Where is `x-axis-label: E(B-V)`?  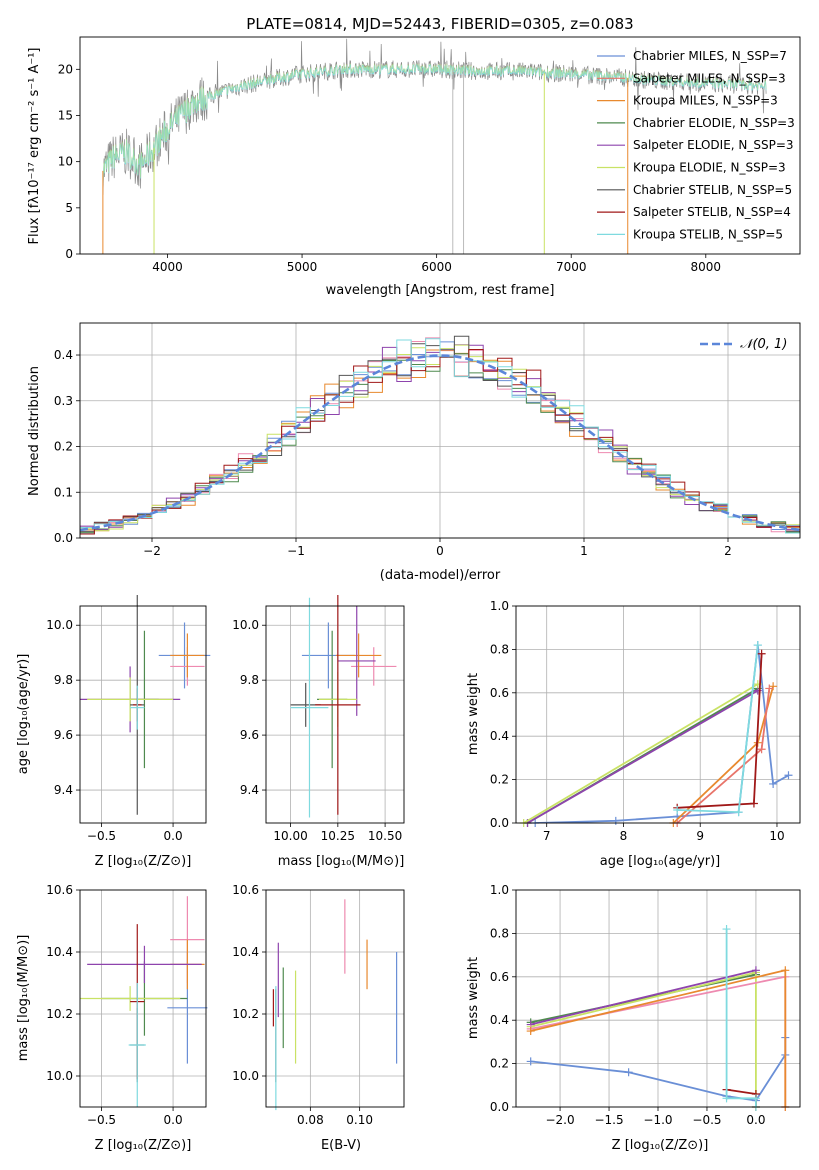 x-axis-label: E(B-V) is located at coordinates (341, 1145).